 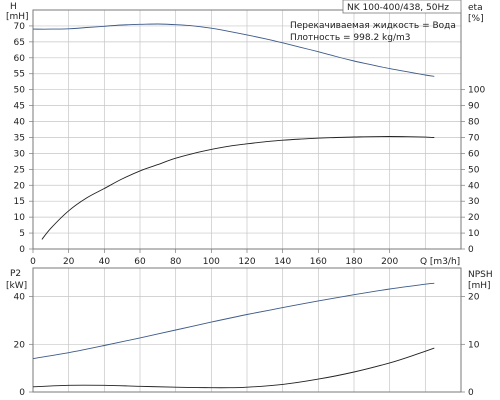 I want to click on panel1-left-tick-label: 20, so click(x=20, y=186).